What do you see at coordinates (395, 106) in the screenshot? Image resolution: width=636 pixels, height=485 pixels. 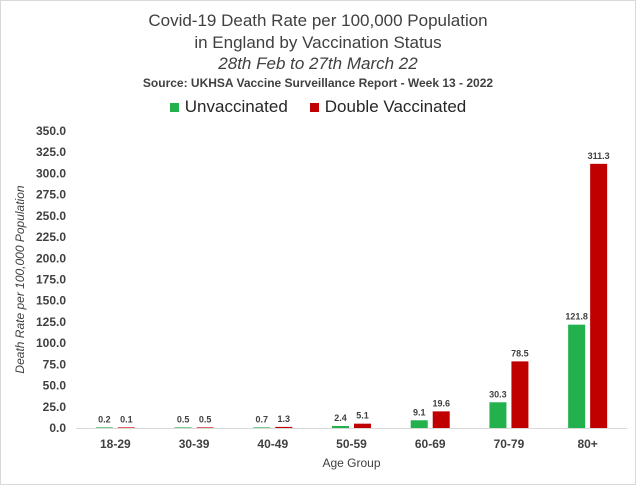 I see `legend-label-double-vaccinated: Double Vaccinated` at bounding box center [395, 106].